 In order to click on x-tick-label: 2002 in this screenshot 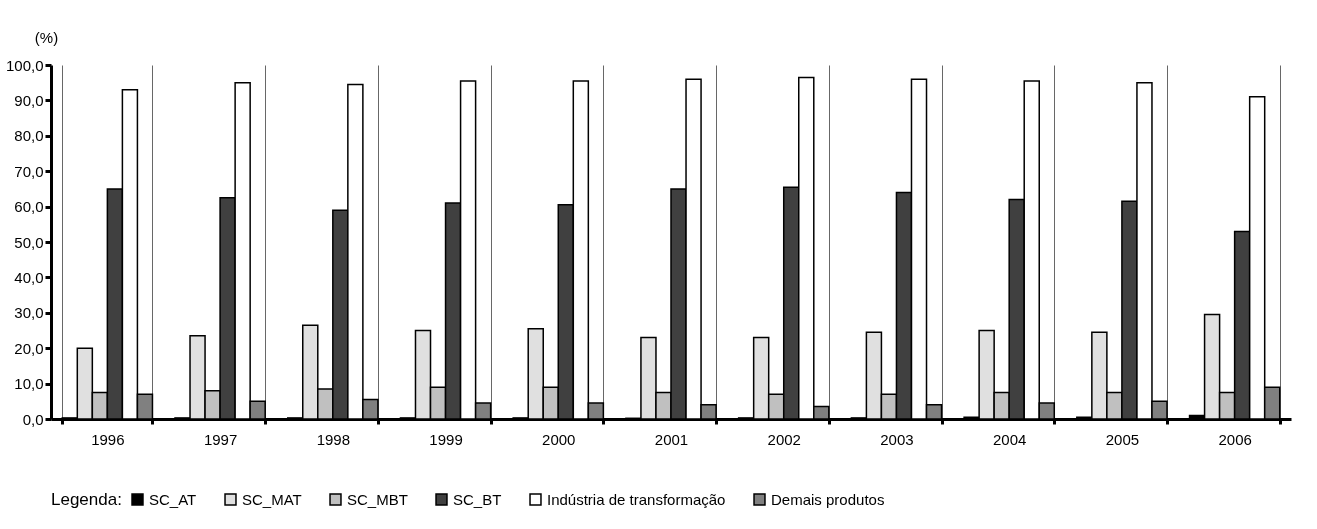, I will do `click(784, 439)`.